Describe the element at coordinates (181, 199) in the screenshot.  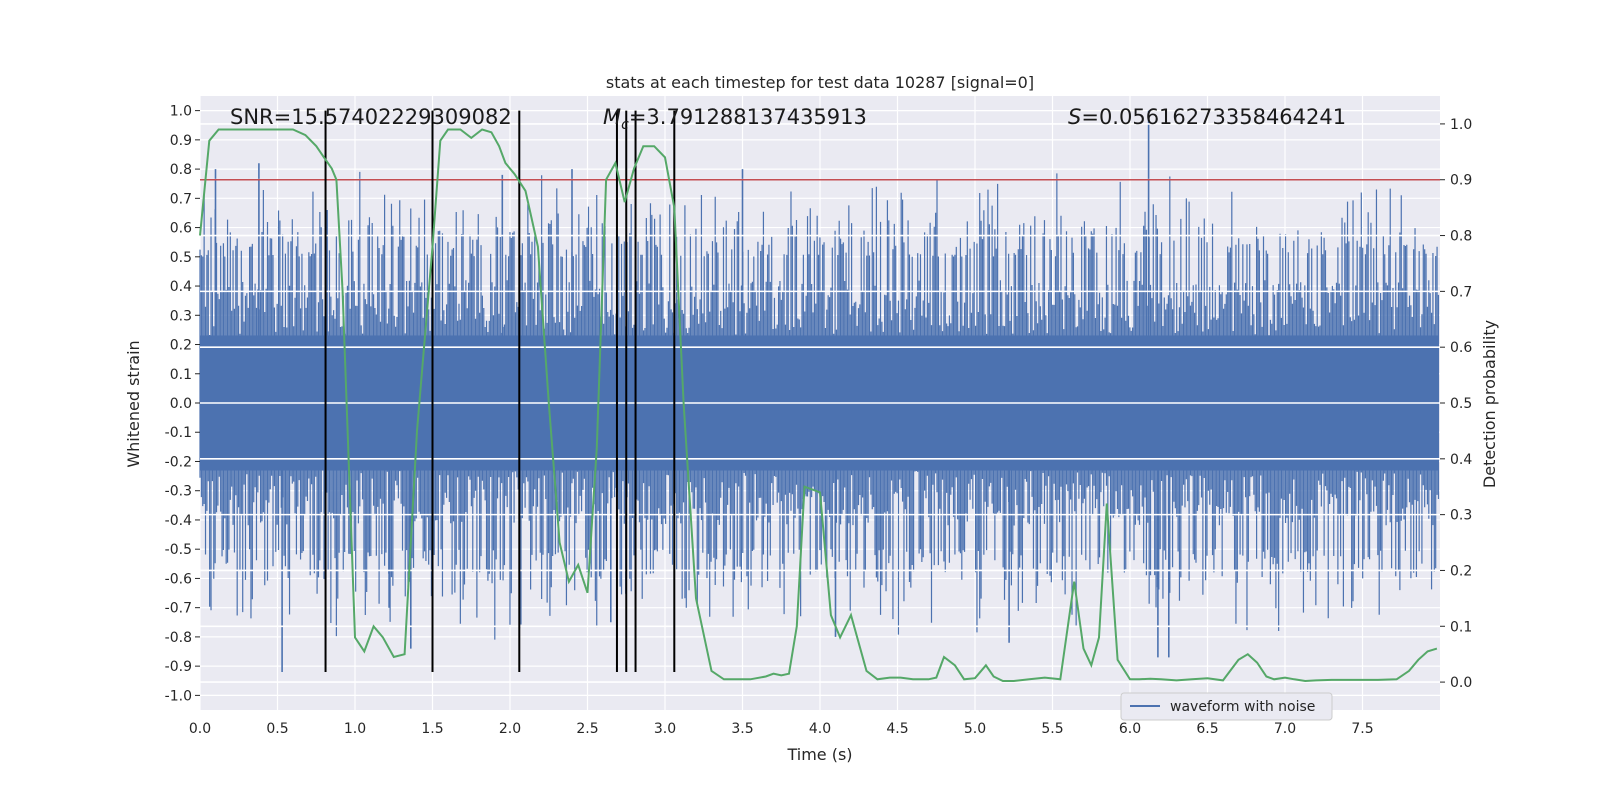
I see `y-left-tick-label: 0.7` at that location.